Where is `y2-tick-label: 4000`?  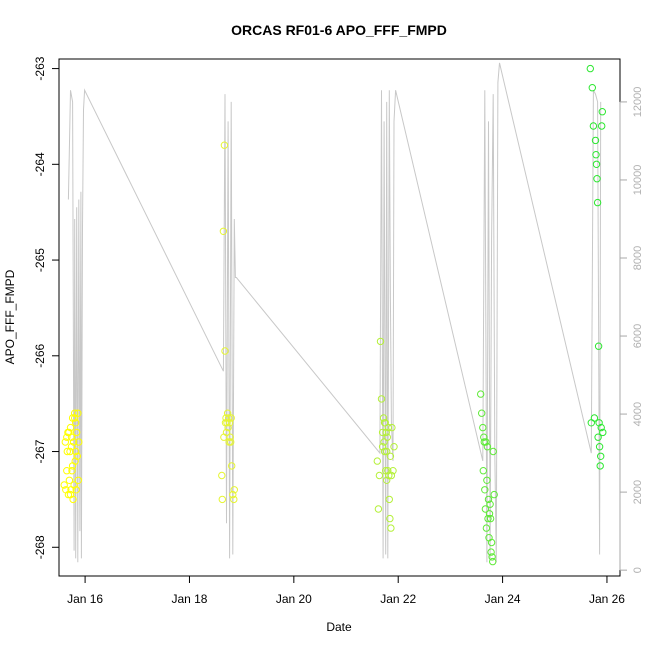 y2-tick-label: 4000 is located at coordinates (638, 414).